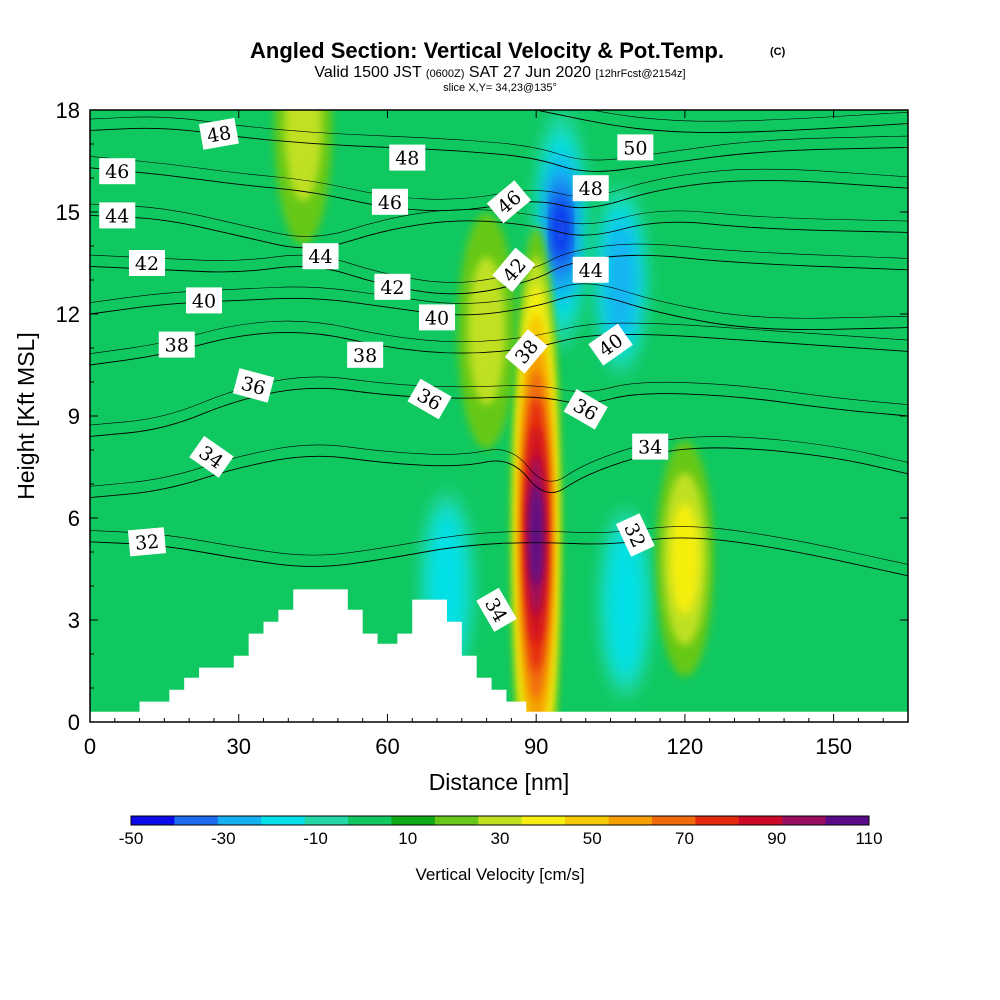  I want to click on contour-label: 40, so click(437, 317).